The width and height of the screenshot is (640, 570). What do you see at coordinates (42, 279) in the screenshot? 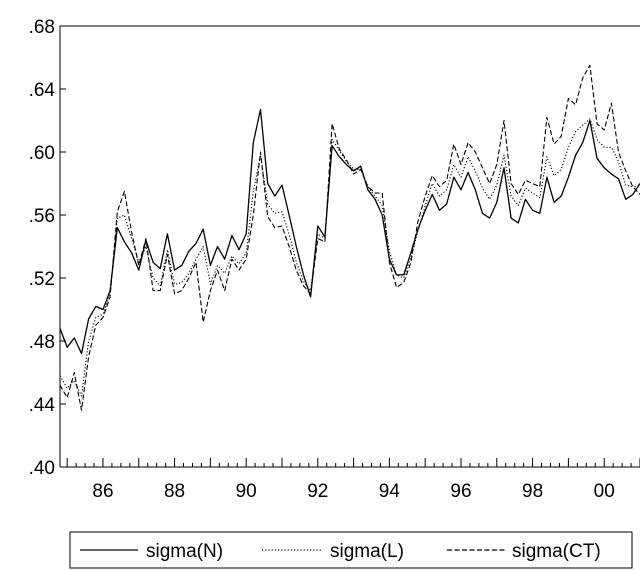
I see `y-tick-label: .52` at bounding box center [42, 279].